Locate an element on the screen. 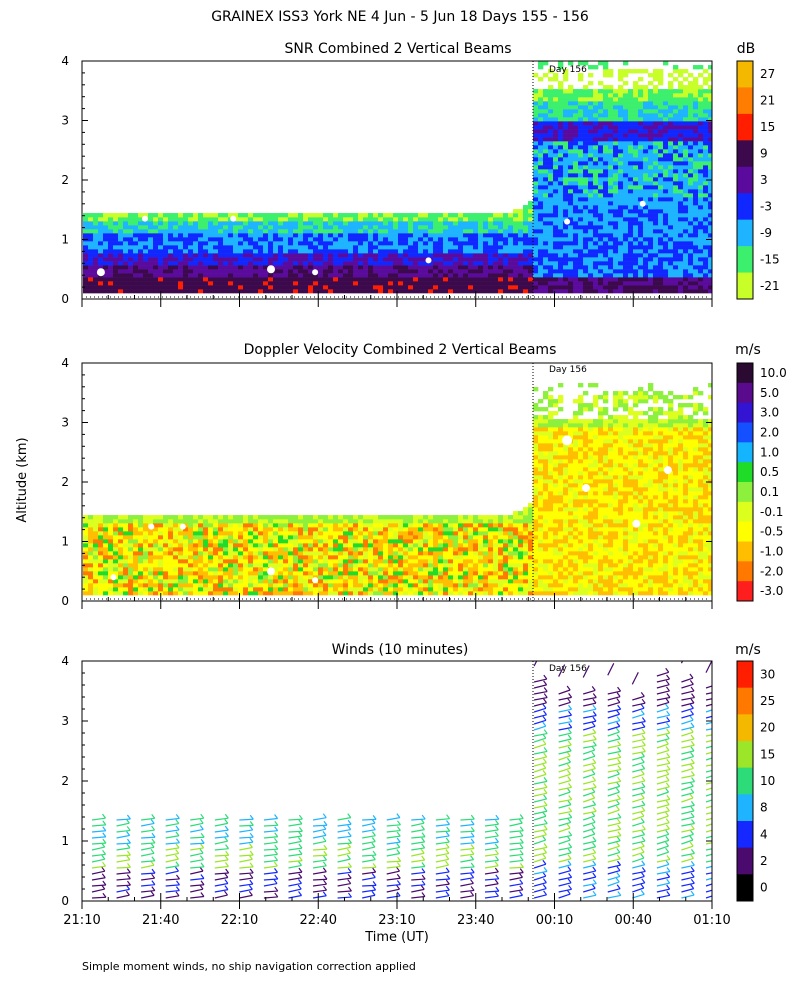 The width and height of the screenshot is (800, 1000). winds-x-axis is located at coordinates (397, 901).